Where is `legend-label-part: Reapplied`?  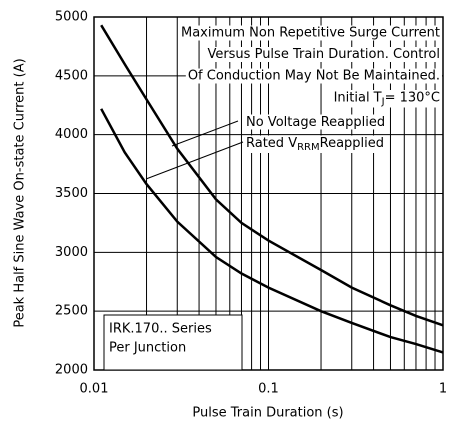
legend-label-part: Reapplied is located at coordinates (352, 143).